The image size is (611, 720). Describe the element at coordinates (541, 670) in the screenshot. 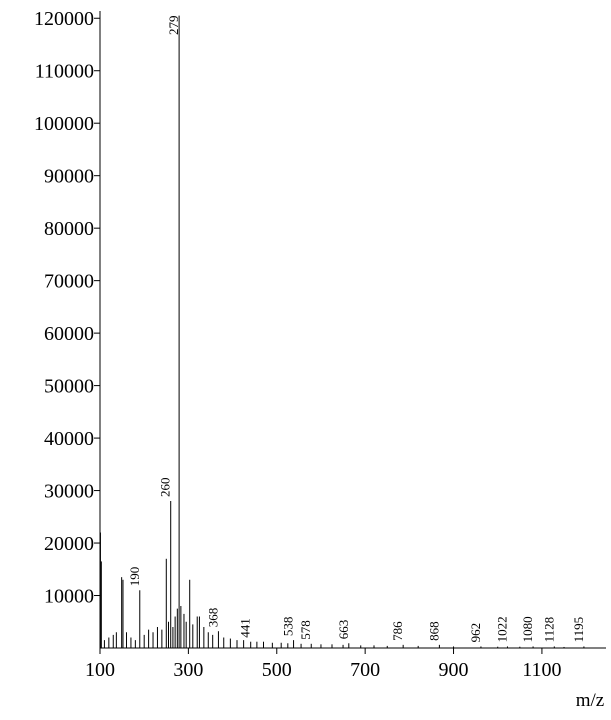

I see `x-tick-label: 1100` at that location.